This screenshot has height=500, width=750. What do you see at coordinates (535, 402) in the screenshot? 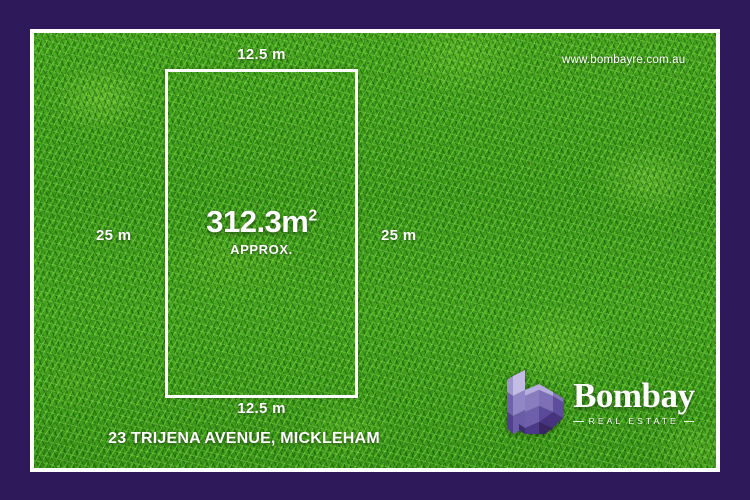
I see `bombay-b-logomark` at bounding box center [535, 402].